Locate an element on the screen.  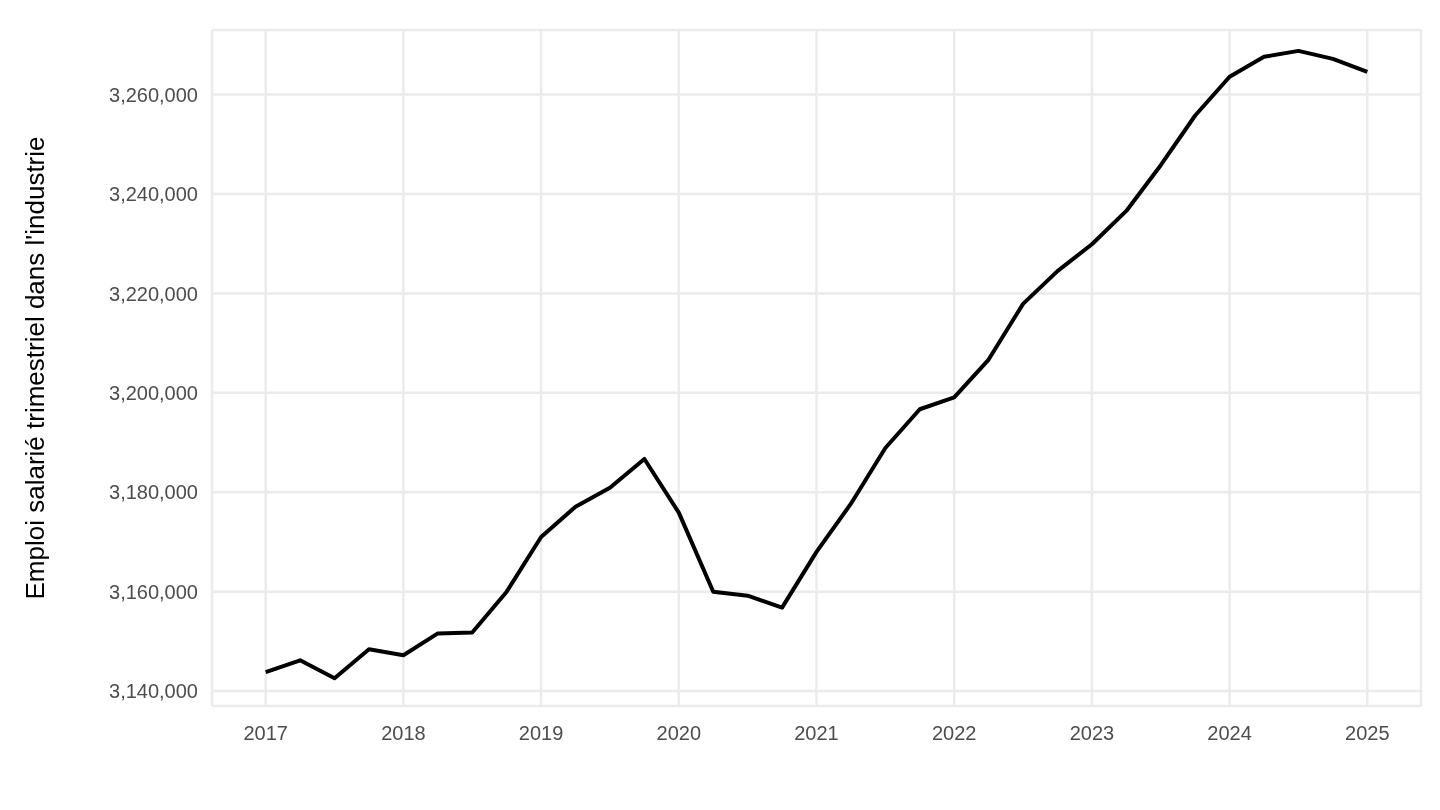
y-tick-label: 3,180,000 is located at coordinates (153, 492).